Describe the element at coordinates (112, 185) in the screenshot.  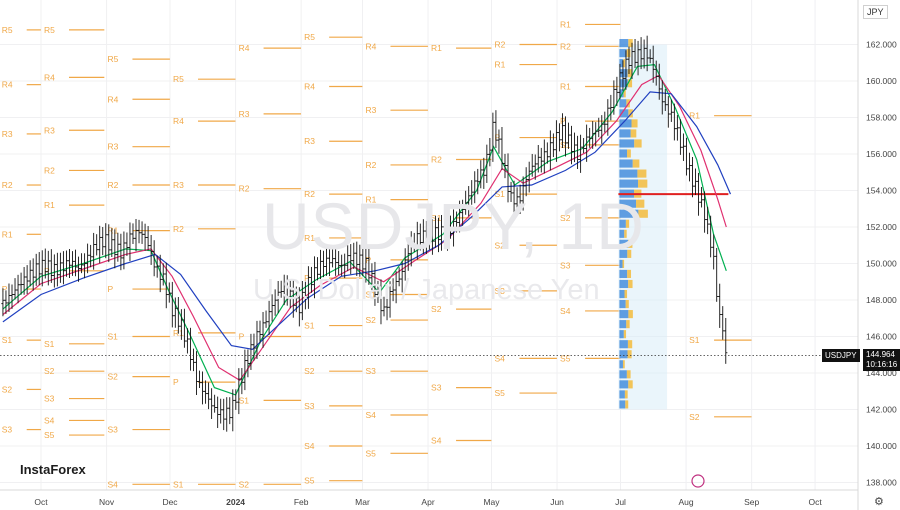
I see `pivot-label: R2` at that location.